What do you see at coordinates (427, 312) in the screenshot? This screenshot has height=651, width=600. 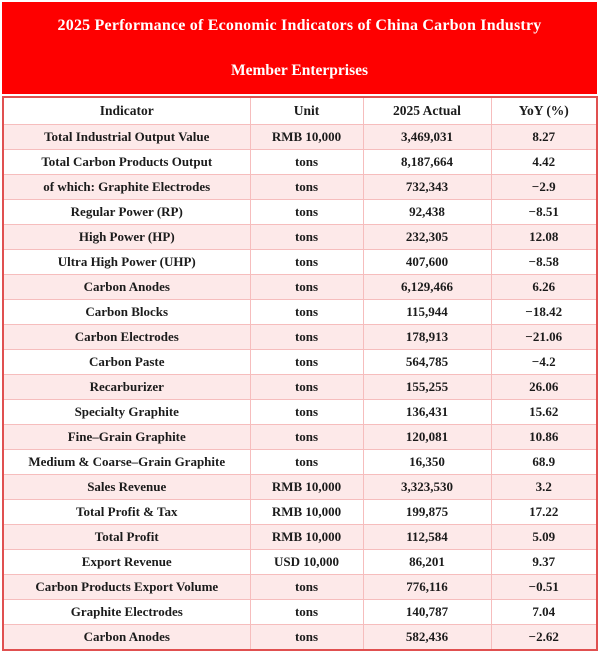 I see `row-actual-value: 115,944` at bounding box center [427, 312].